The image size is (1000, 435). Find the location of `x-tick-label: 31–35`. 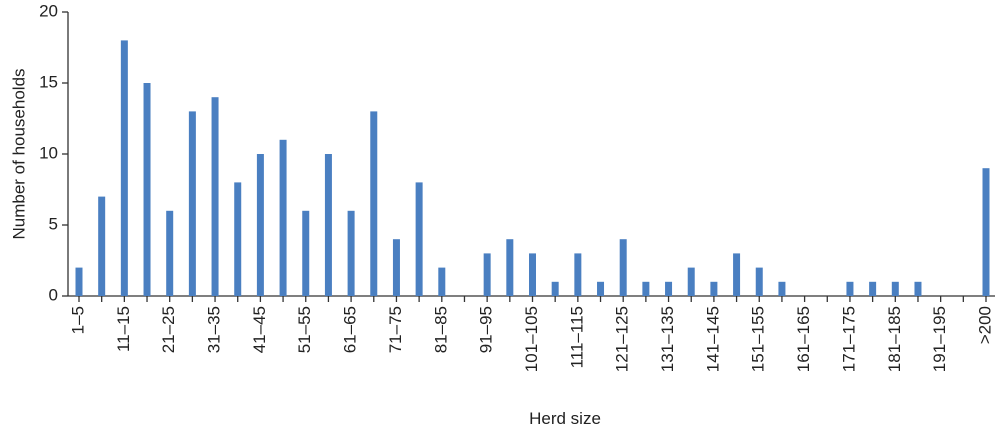

x-tick-label: 31–35 is located at coordinates (214, 329).